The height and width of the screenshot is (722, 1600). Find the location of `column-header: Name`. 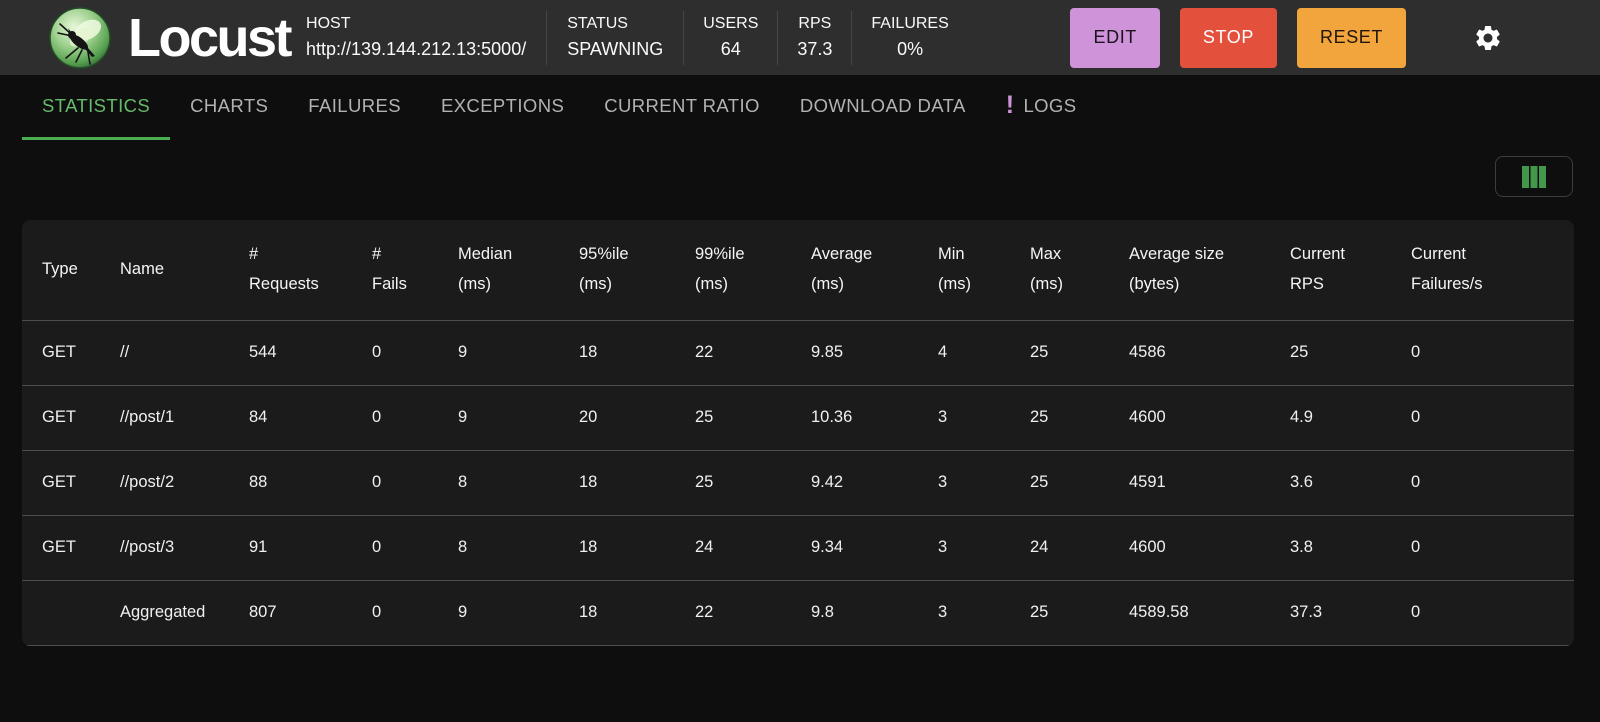

column-header: Name is located at coordinates (142, 268).